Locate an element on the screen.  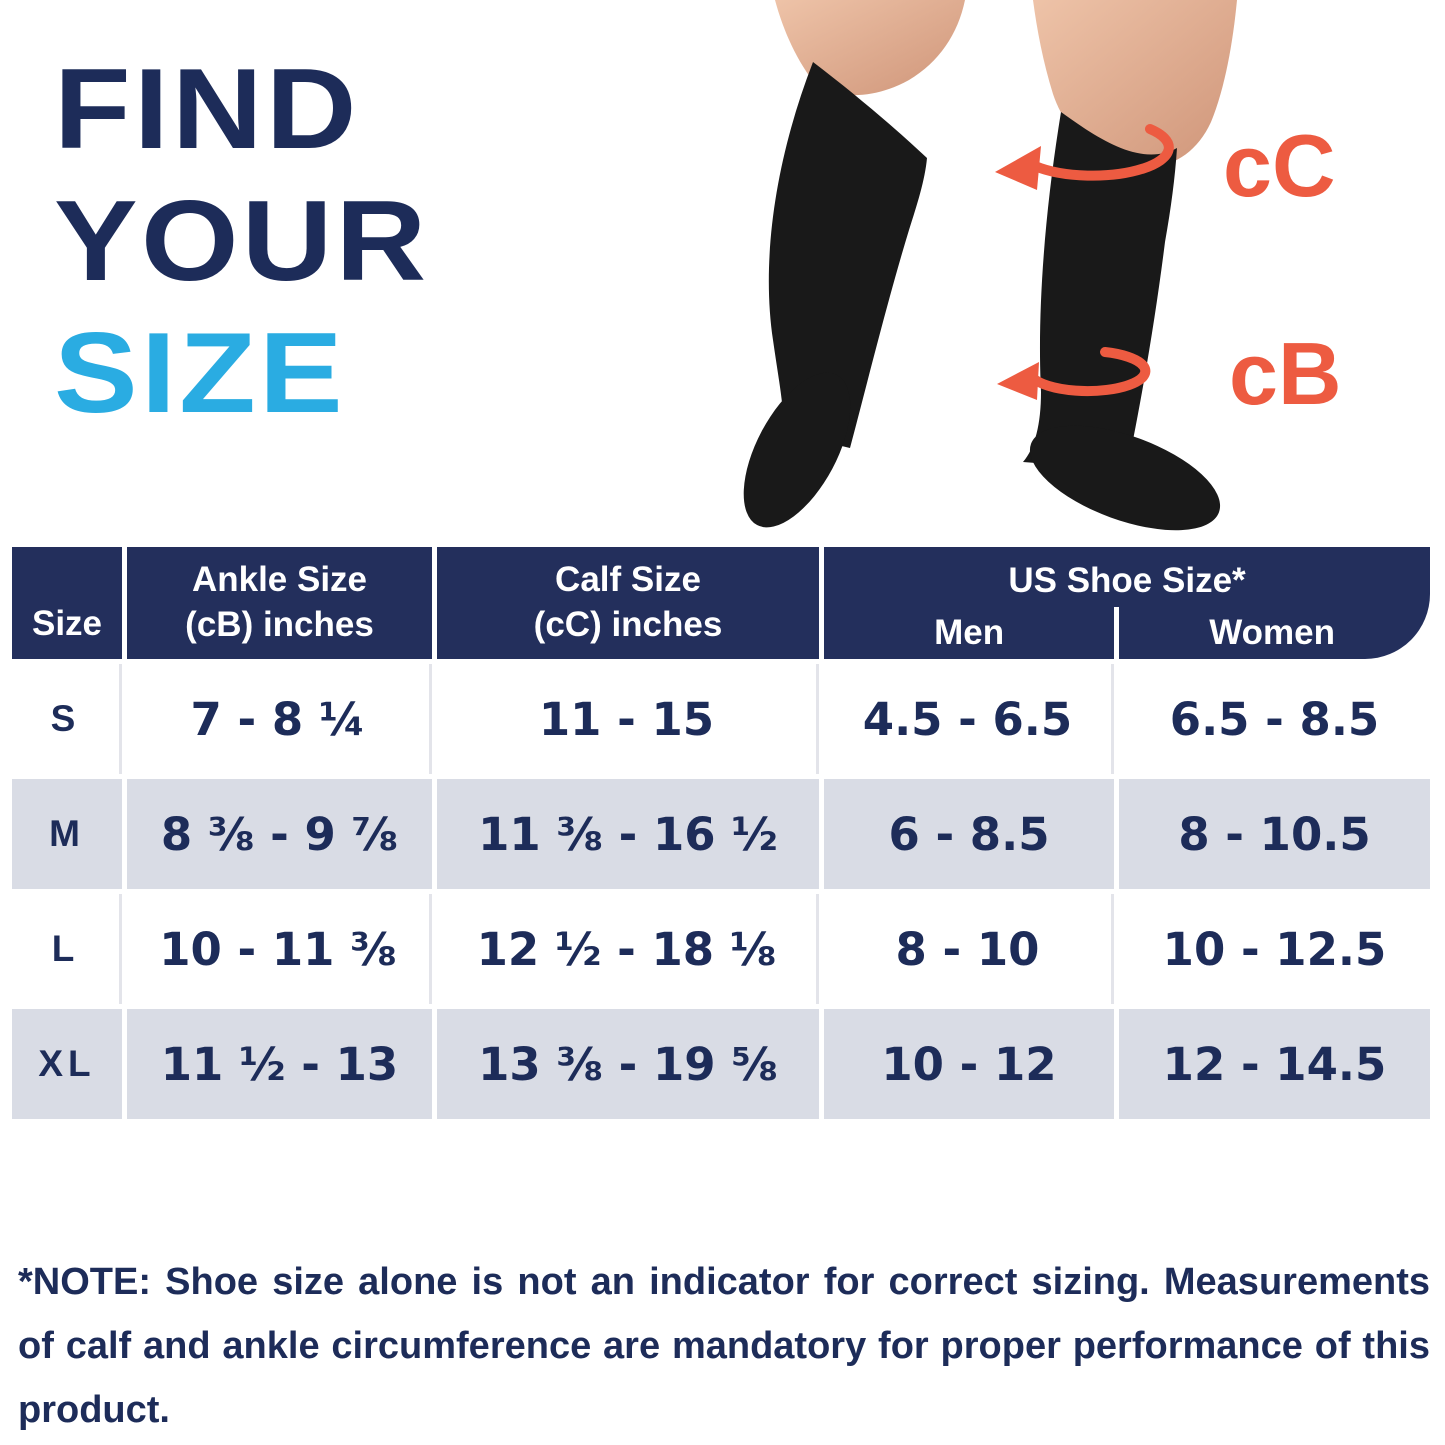
cell-xl-women: 12 - 14.5 is located at coordinates (1275, 1064).